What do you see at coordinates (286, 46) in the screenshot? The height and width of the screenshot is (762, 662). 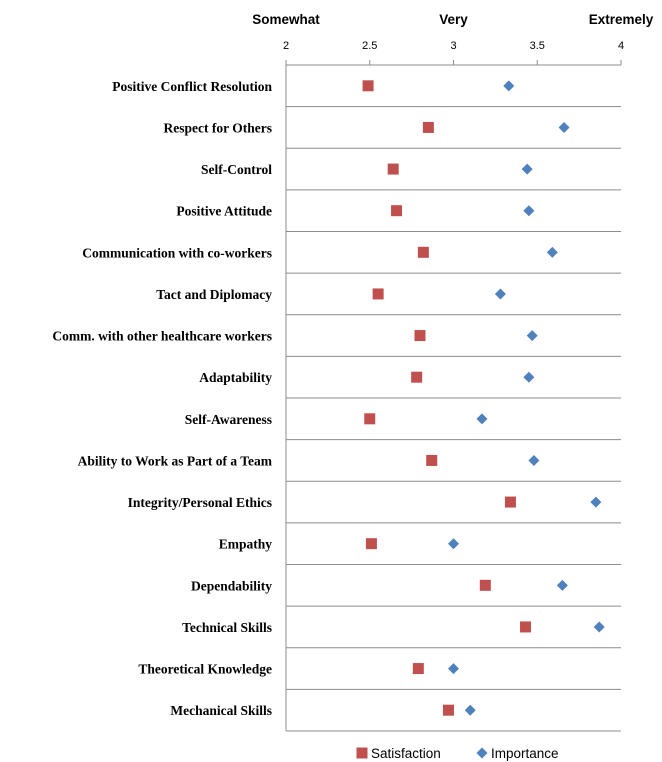 I see `x-tick-label: 2` at bounding box center [286, 46].